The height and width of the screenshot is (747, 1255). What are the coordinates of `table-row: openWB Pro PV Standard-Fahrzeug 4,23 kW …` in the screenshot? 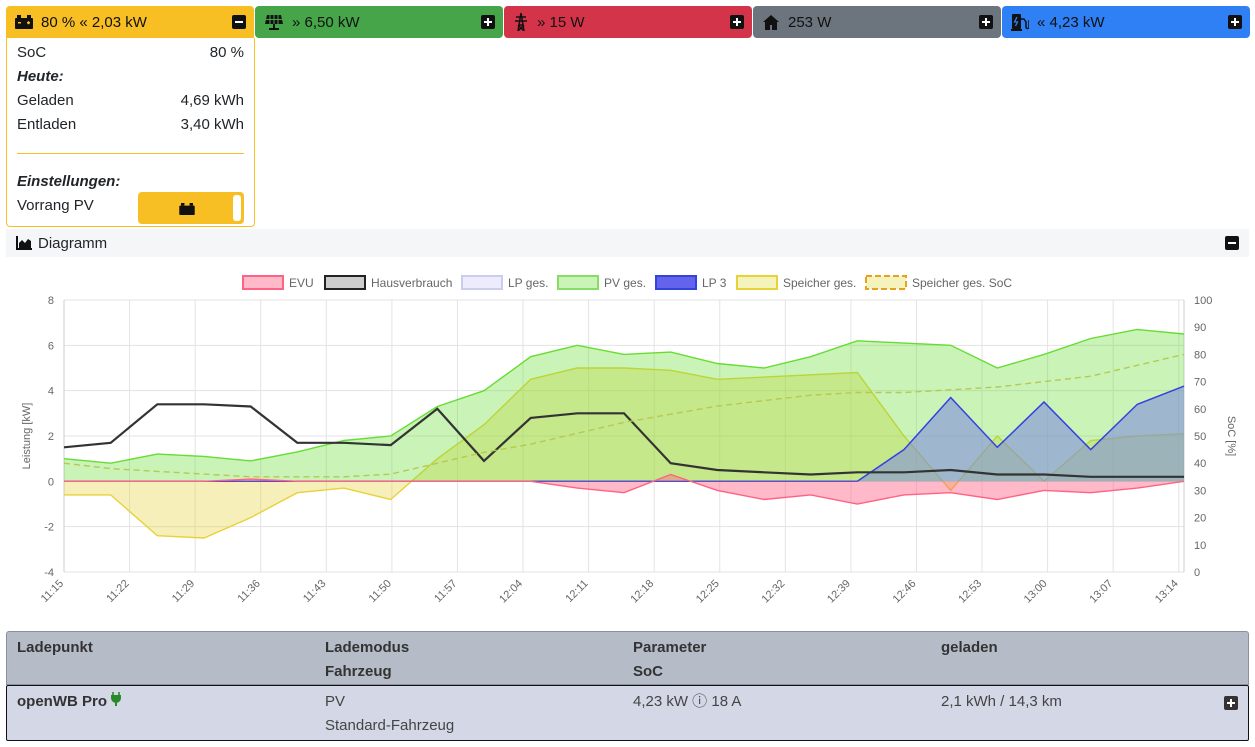 It's located at (627, 713).